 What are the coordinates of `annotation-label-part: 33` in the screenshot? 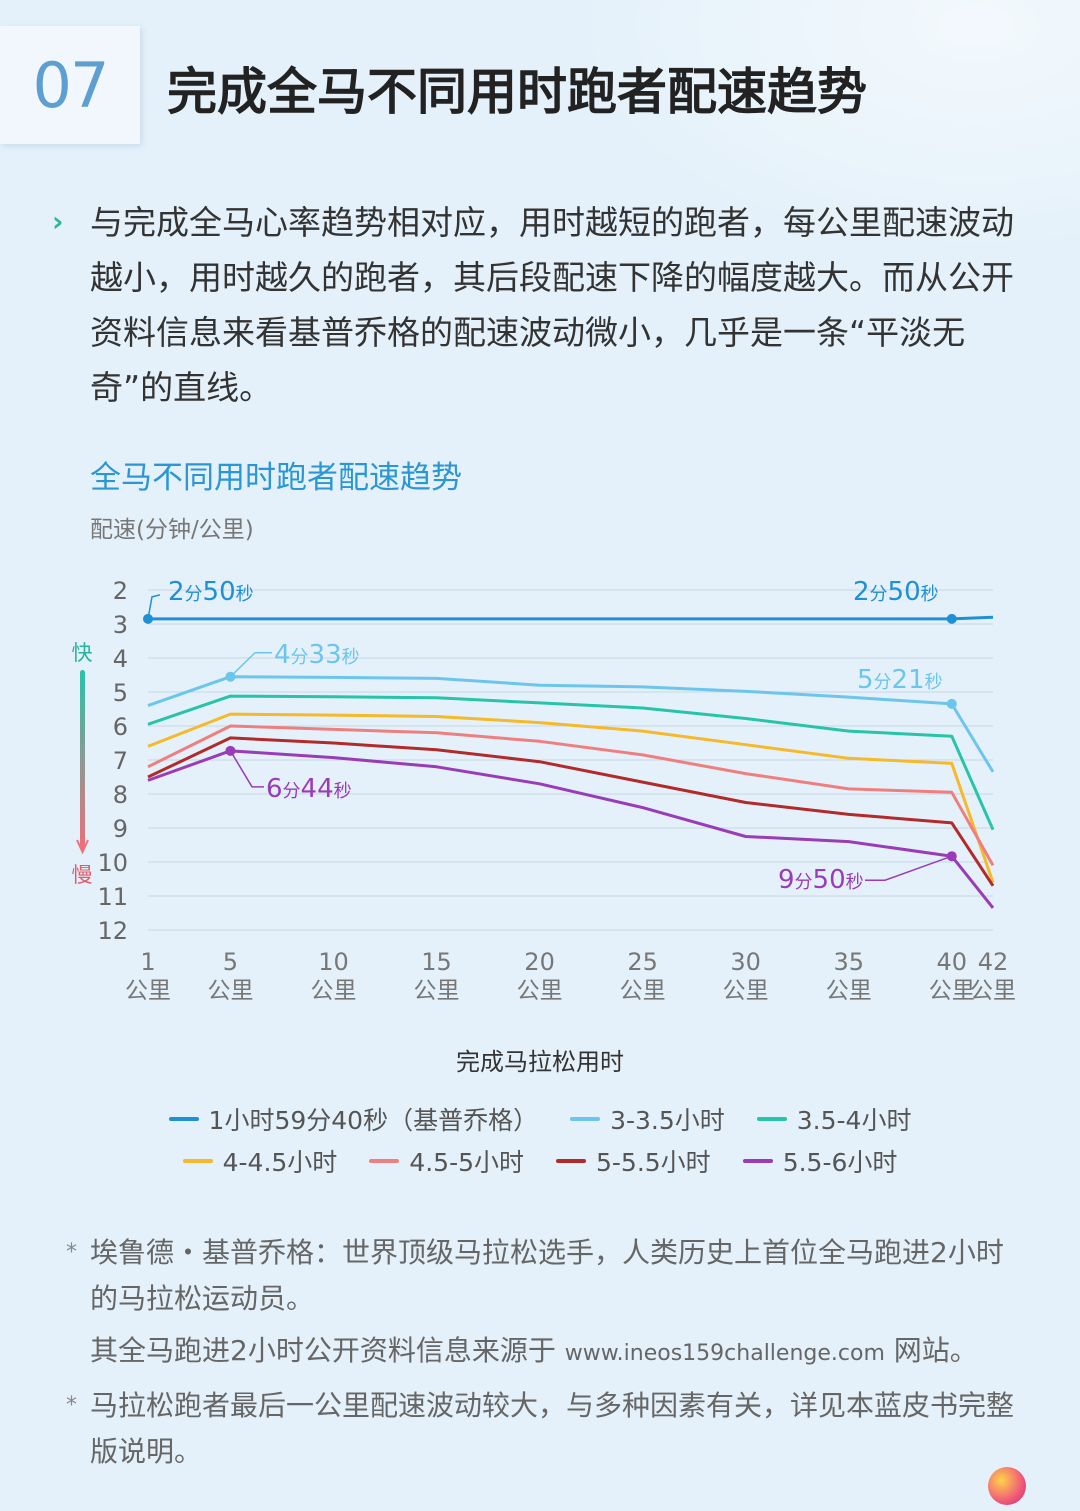 It's located at (325, 655).